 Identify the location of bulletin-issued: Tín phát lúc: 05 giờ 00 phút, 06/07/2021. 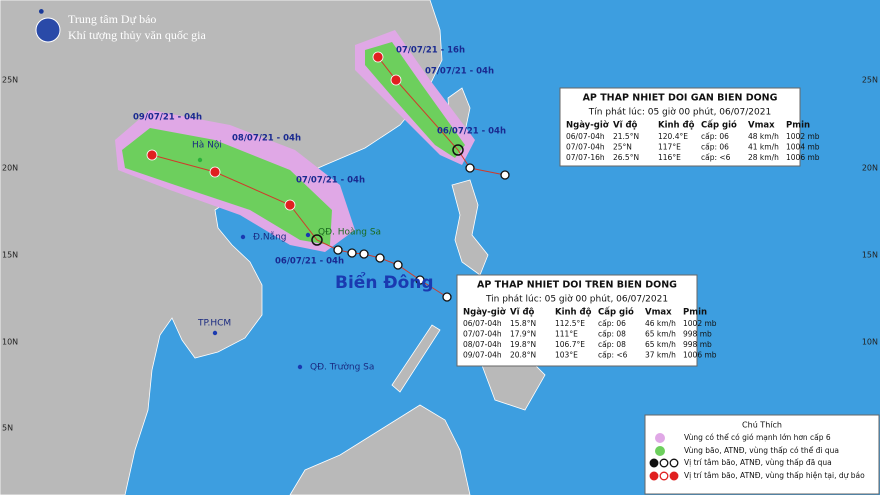
(679, 112).